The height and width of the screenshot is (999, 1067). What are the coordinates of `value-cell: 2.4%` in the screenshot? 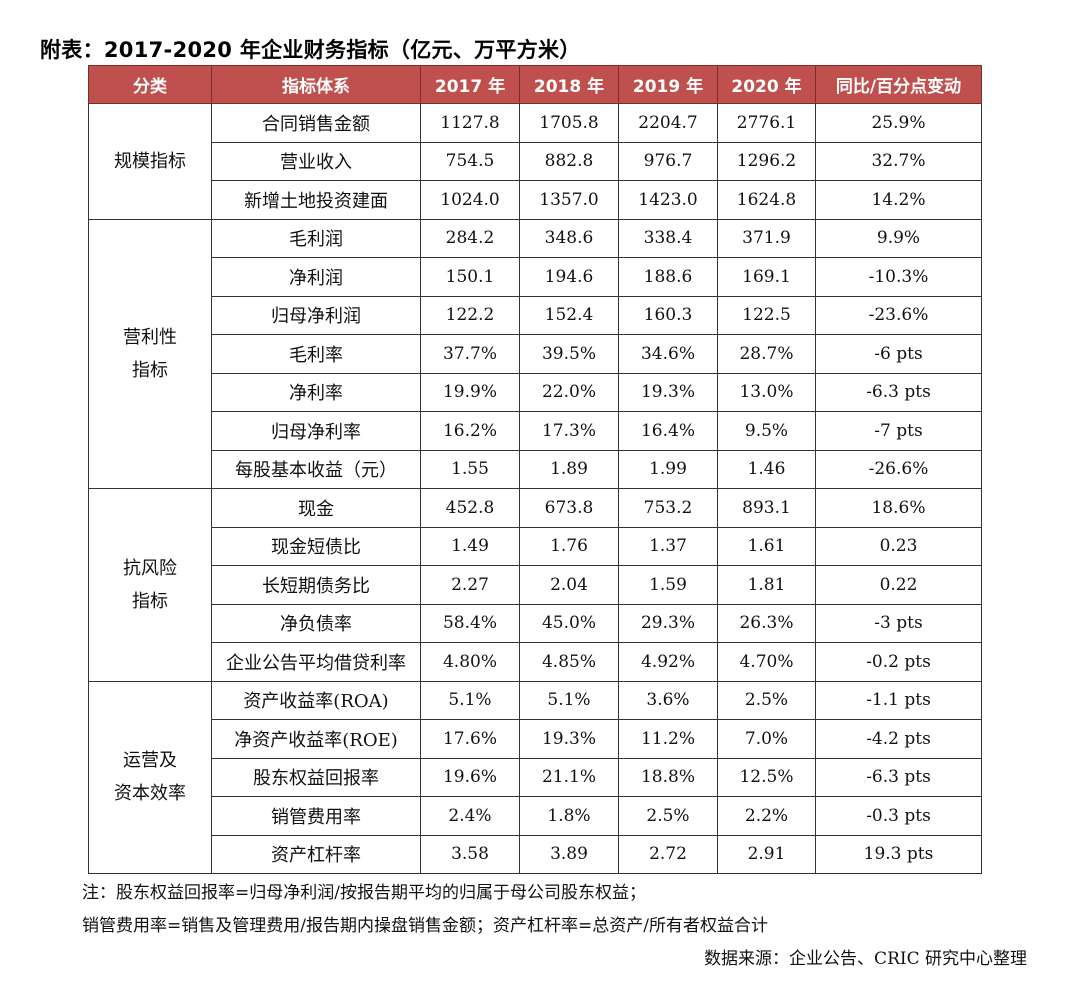 It's located at (470, 816).